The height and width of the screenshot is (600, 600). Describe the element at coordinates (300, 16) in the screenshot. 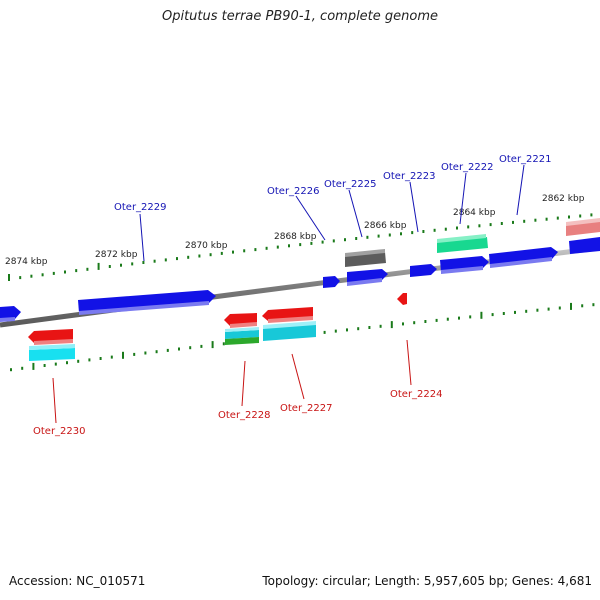

I see `map-title: Opitutus terrae PB90-1, complete genome` at that location.